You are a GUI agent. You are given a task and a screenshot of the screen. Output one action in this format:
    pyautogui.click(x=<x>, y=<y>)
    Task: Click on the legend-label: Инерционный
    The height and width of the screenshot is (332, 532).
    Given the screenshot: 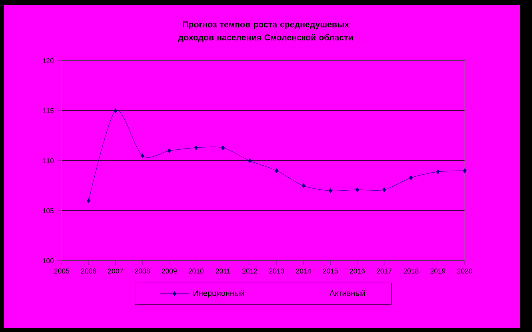 What is the action you would take?
    pyautogui.click(x=219, y=294)
    